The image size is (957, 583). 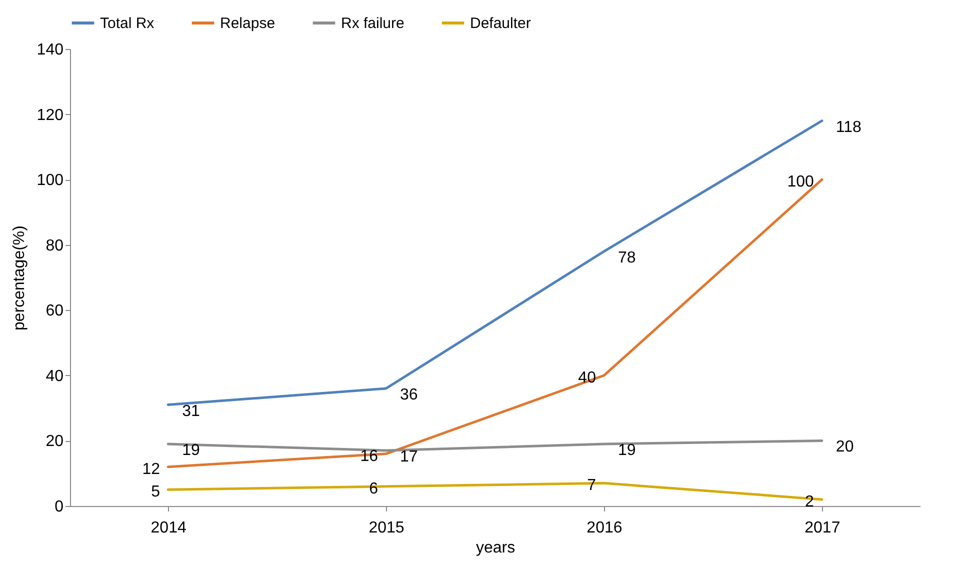 What do you see at coordinates (50, 181) in the screenshot?
I see `y-tick-label: 100` at bounding box center [50, 181].